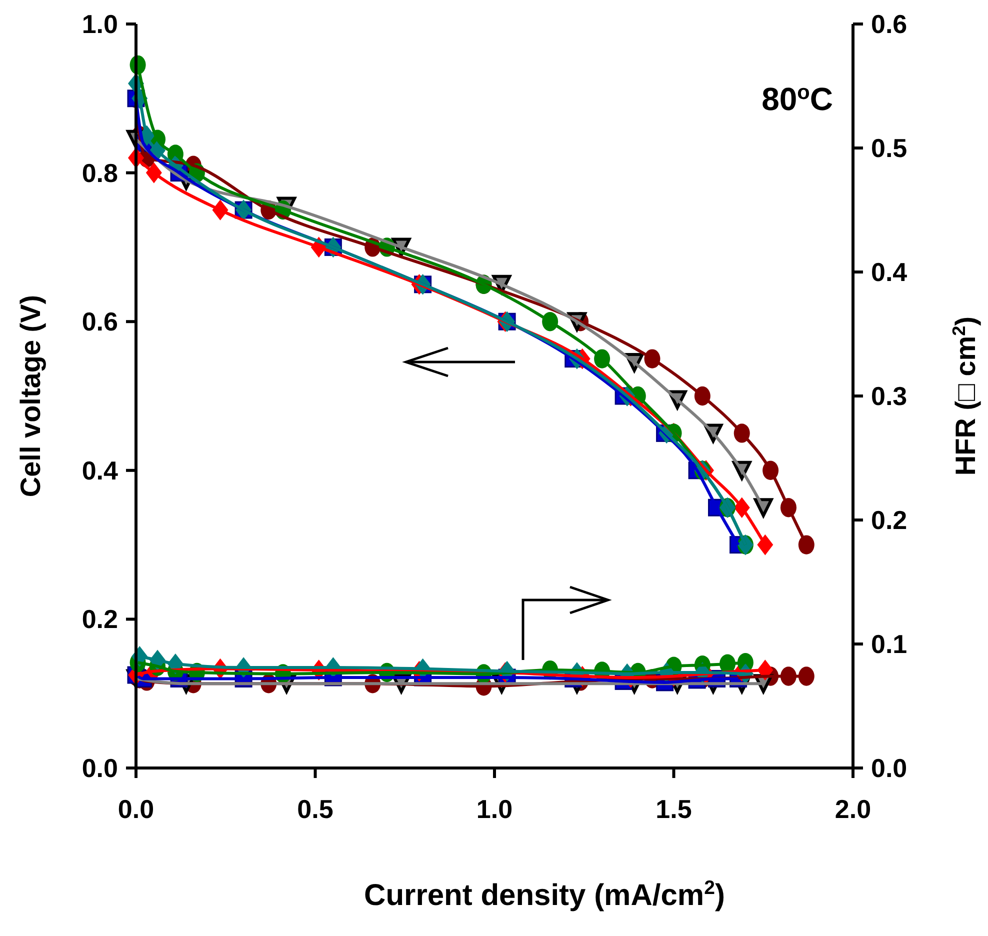  I want to click on y2-tick-label: 0.4, so click(889, 272).